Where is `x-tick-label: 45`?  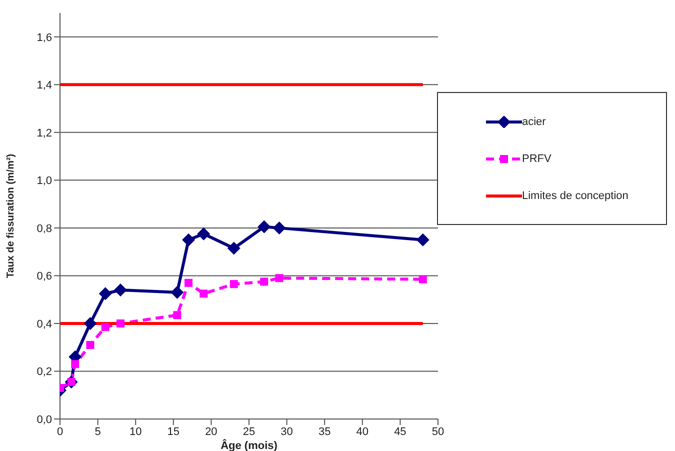 x-tick-label: 45 is located at coordinates (400, 432).